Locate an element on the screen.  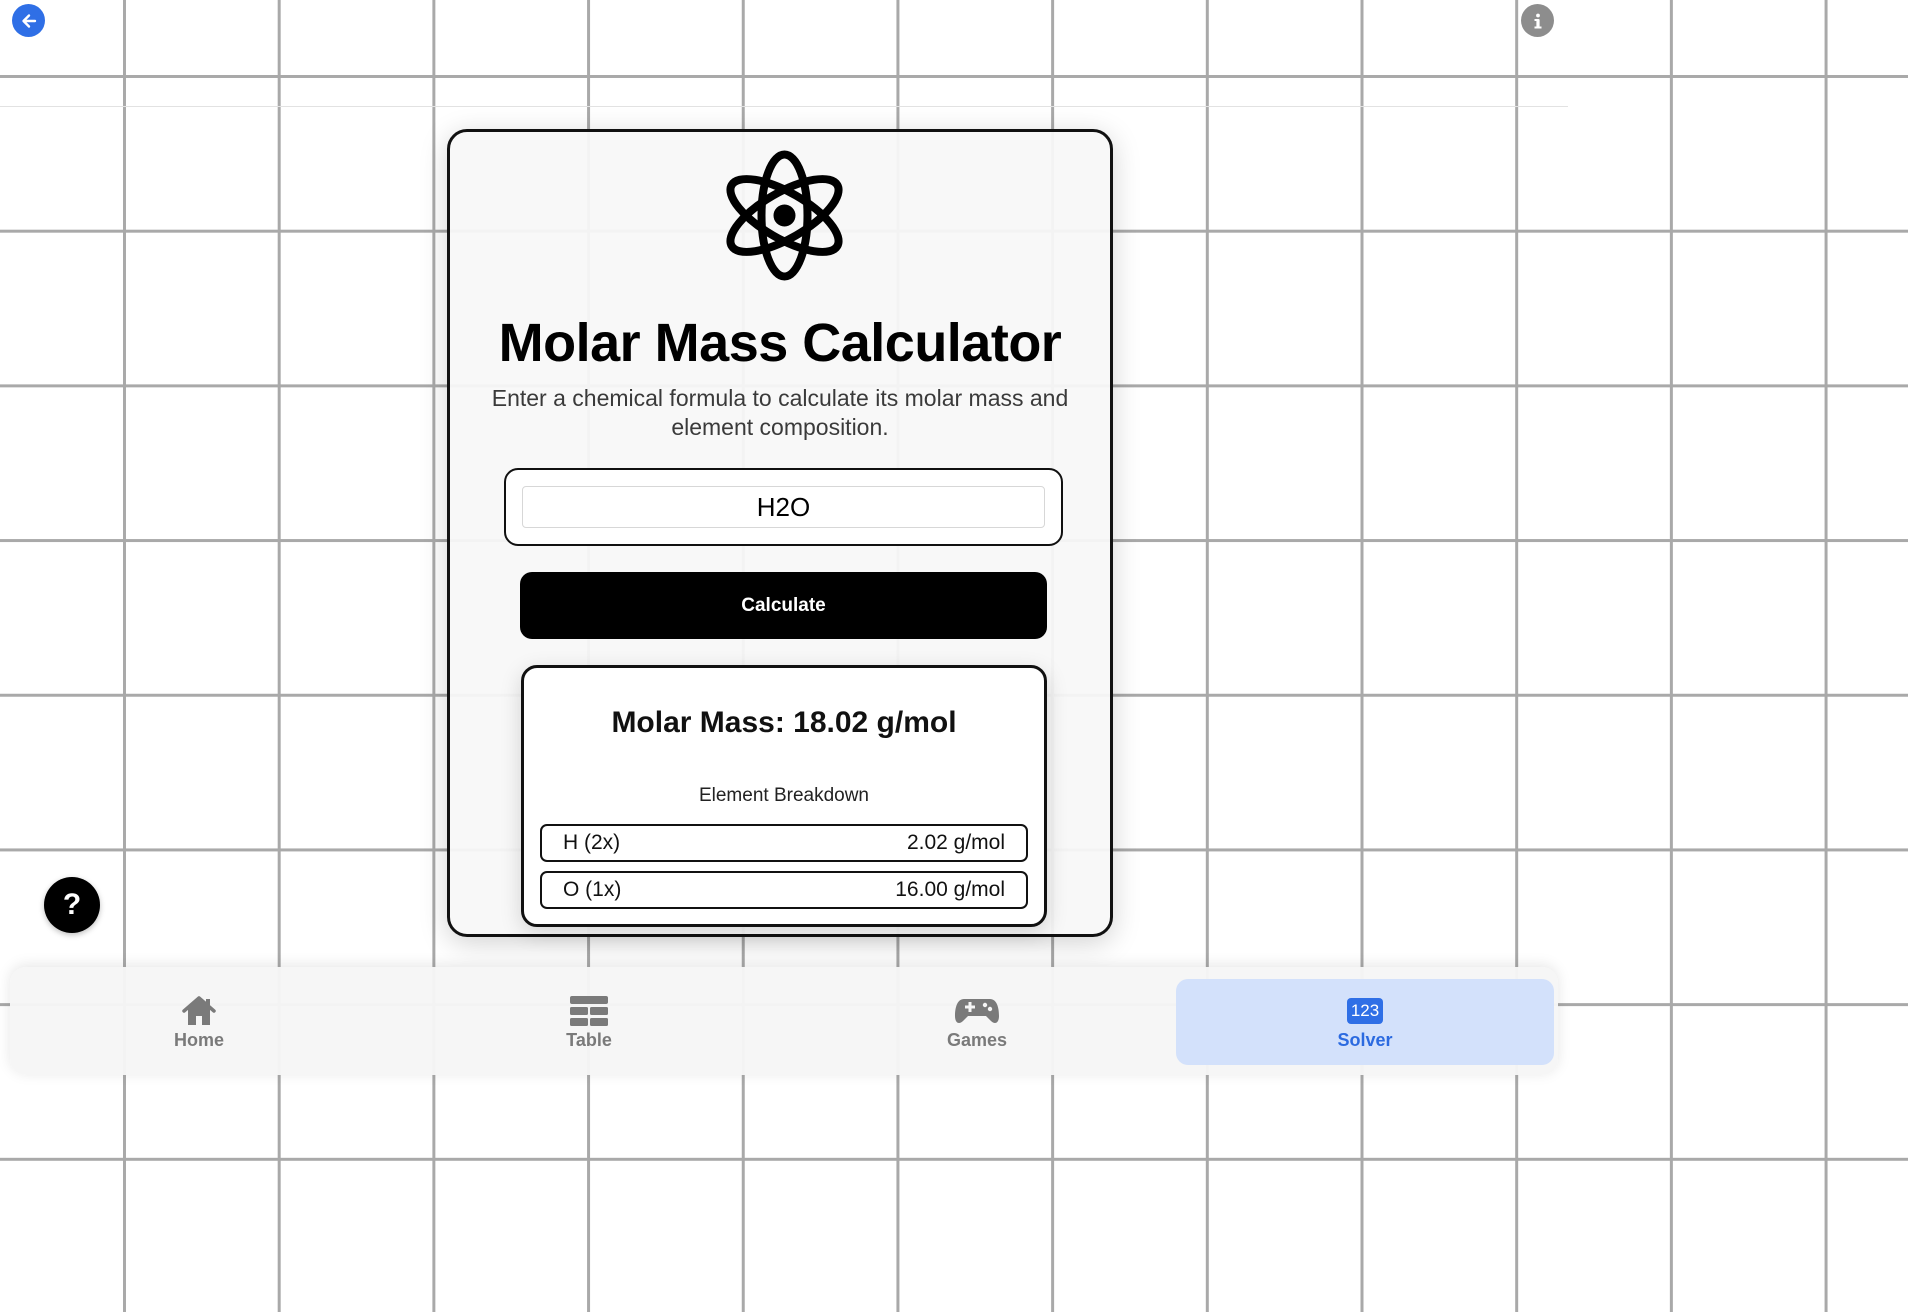
element-row: H (2x) 2.02 g/mol is located at coordinates (784, 843).